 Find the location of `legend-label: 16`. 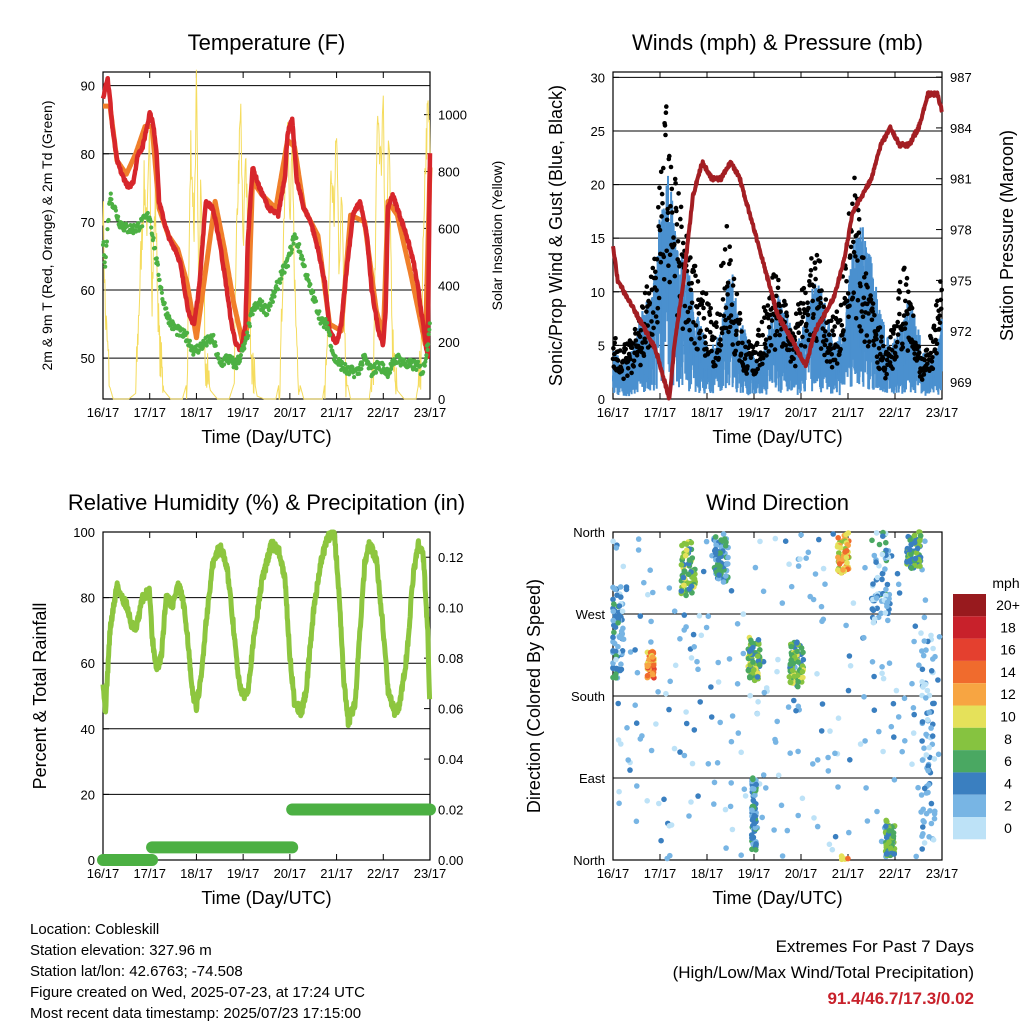

legend-label: 16 is located at coordinates (1008, 650).